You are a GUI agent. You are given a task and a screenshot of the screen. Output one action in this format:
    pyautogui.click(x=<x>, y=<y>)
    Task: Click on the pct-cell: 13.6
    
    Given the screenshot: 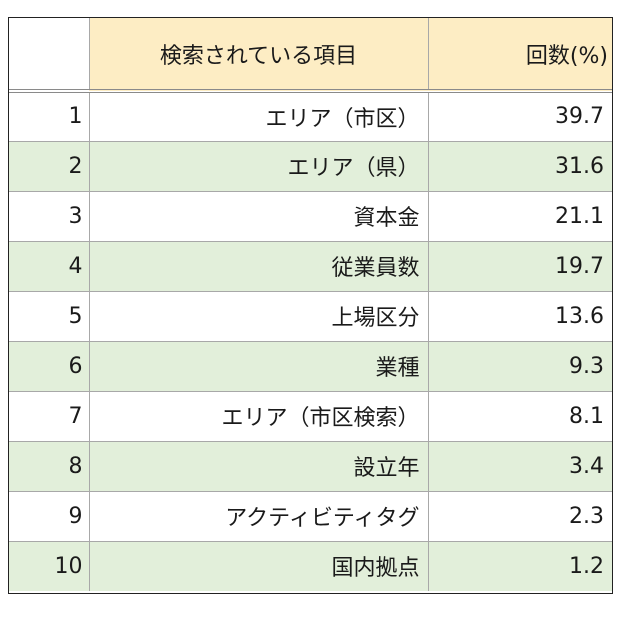 What is the action you would take?
    pyautogui.click(x=520, y=315)
    